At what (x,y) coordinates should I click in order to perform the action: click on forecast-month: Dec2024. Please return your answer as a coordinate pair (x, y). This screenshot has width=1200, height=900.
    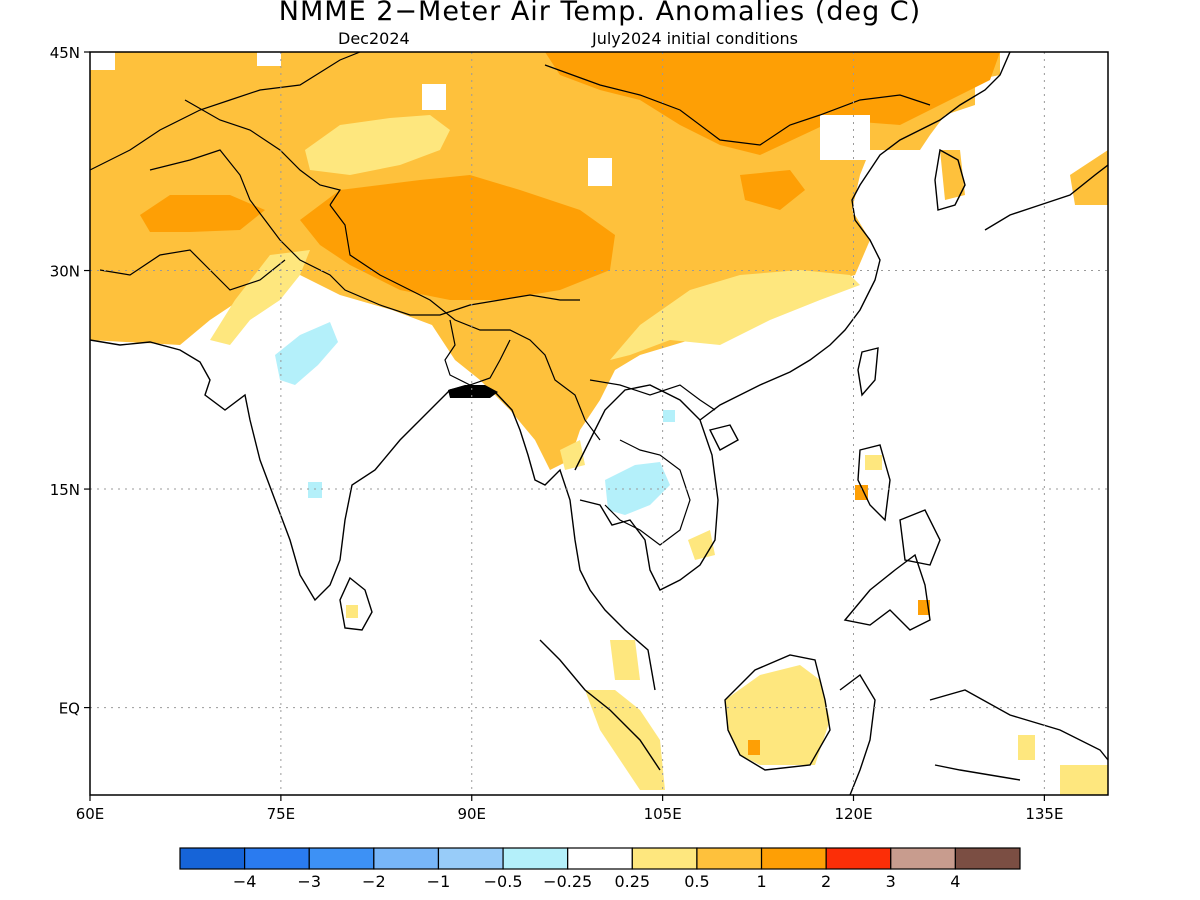
    Looking at the image, I should click on (374, 38).